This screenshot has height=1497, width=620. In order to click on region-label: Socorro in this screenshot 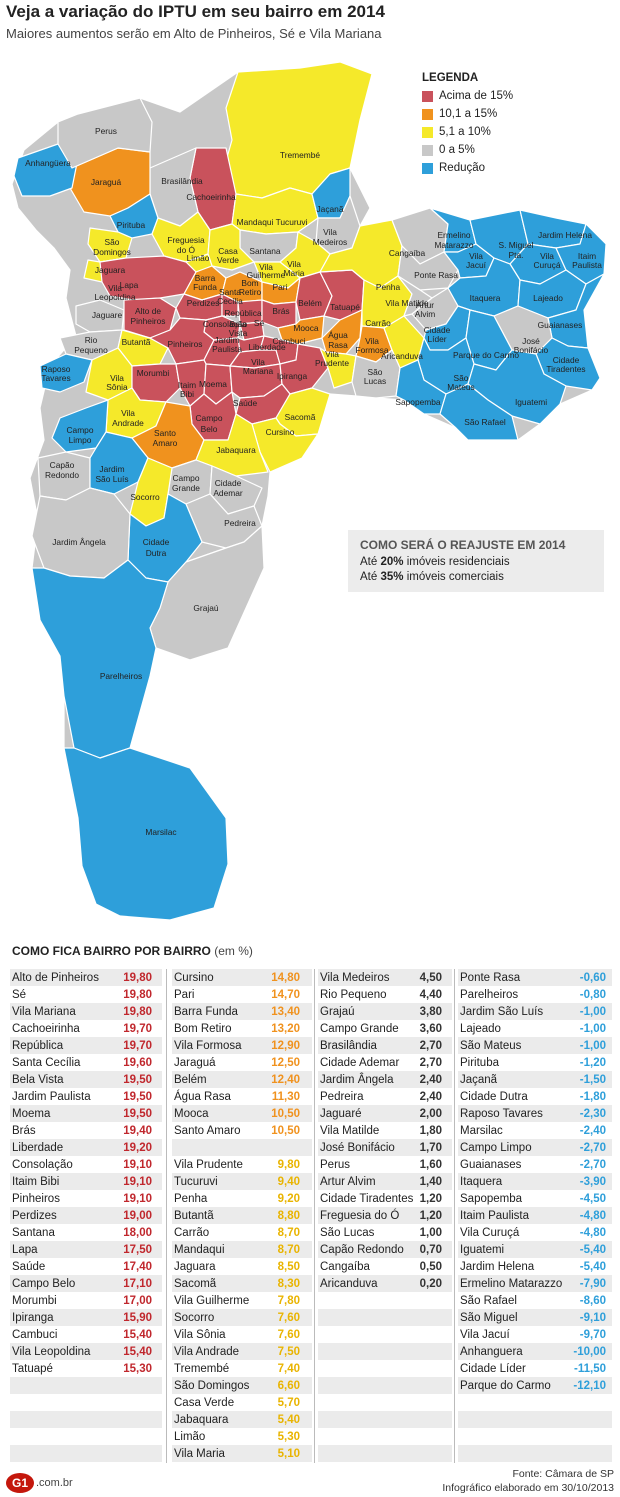, I will do `click(145, 497)`.